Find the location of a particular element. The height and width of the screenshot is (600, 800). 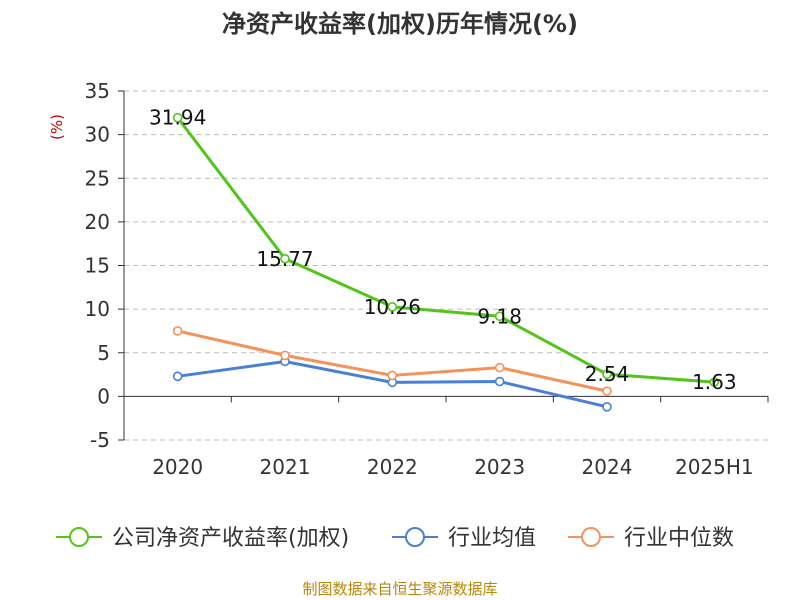

y-tick-label: 0 is located at coordinates (103, 396).